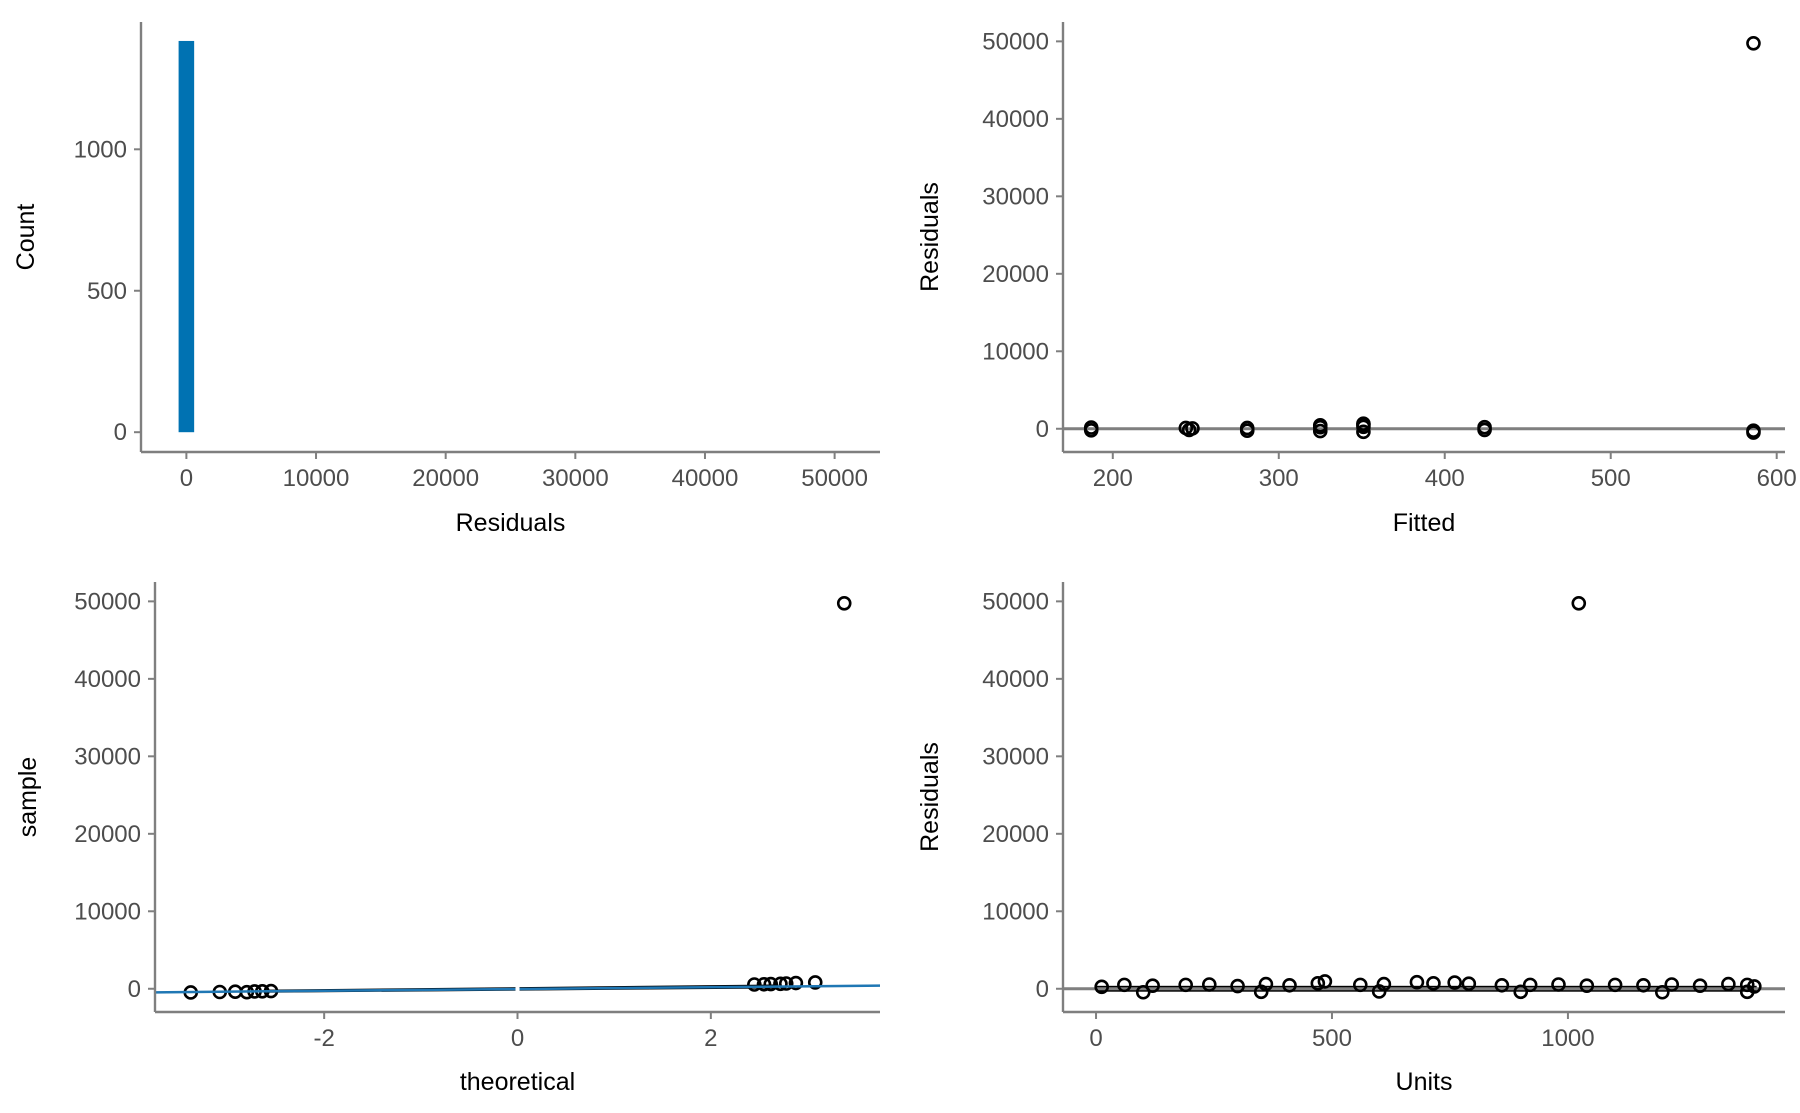 Image resolution: width=1800 pixels, height=1113 pixels. Describe the element at coordinates (1424, 1082) in the screenshot. I see `x-axis-title: Units` at that location.